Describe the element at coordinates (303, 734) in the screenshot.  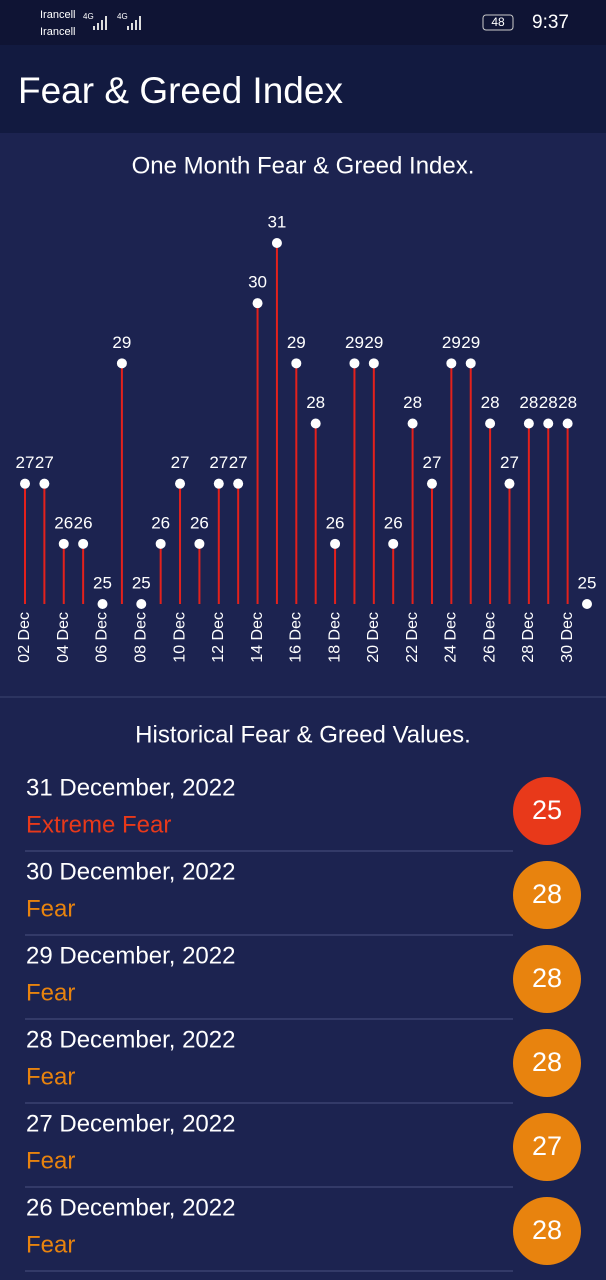
I see `section-title: Historical Fear & Greed Values.` at that location.